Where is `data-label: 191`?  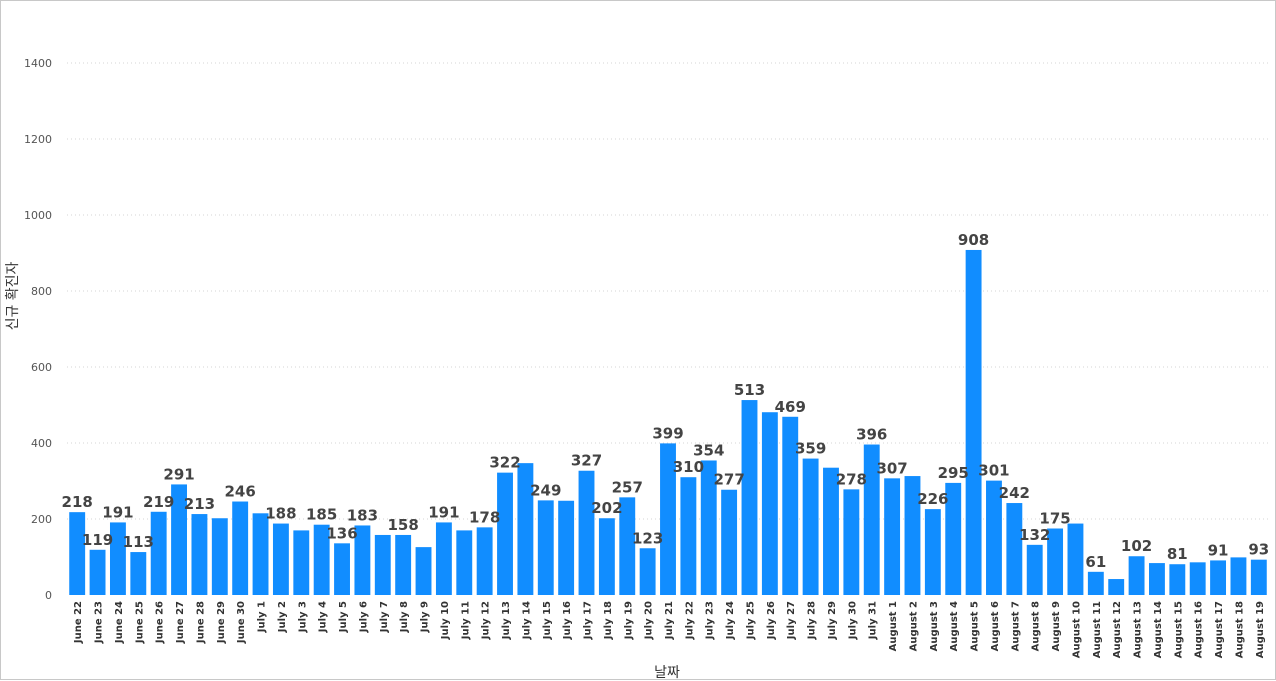 data-label: 191 is located at coordinates (443, 512).